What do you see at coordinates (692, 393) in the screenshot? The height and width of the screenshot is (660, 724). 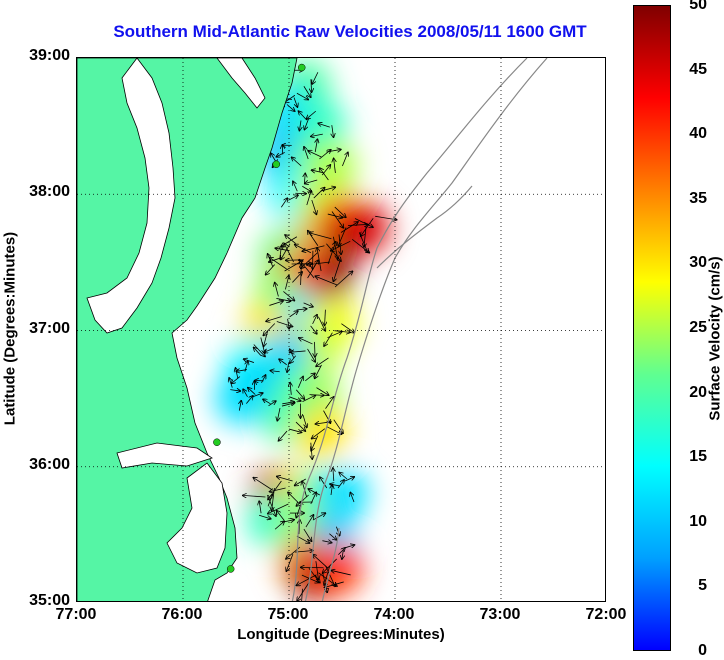 I see `colorbar-tick-label: 20` at bounding box center [692, 393].